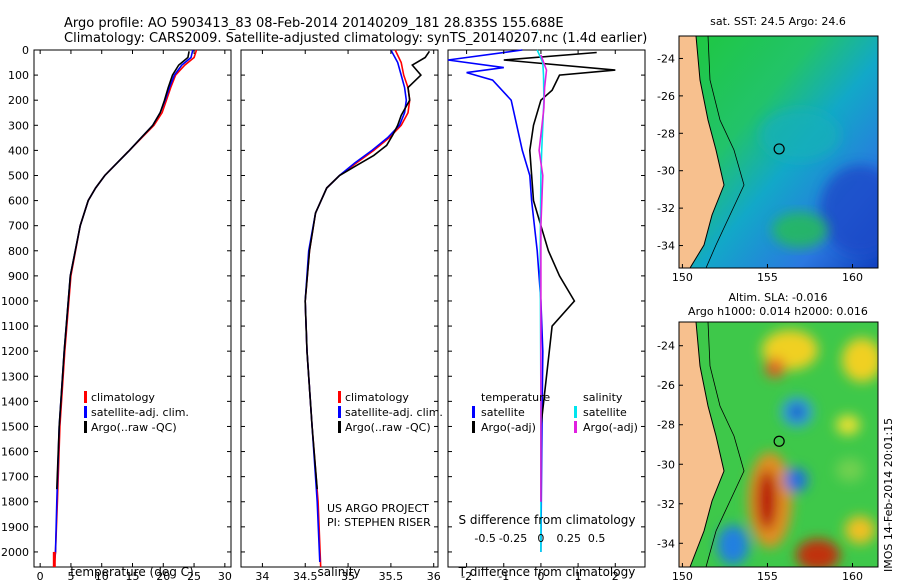 This screenshot has height=580, width=900. What do you see at coordinates (15, 426) in the screenshot?
I see `y-tick-label: 1500` at bounding box center [15, 426].